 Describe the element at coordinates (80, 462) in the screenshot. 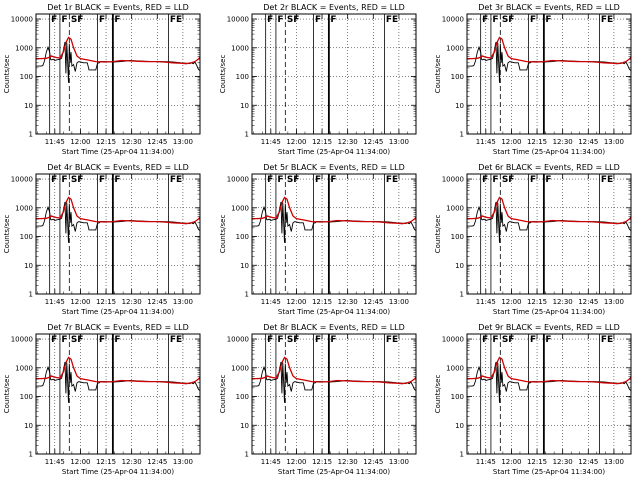

I see `x-tick-label: 12:00` at that location.